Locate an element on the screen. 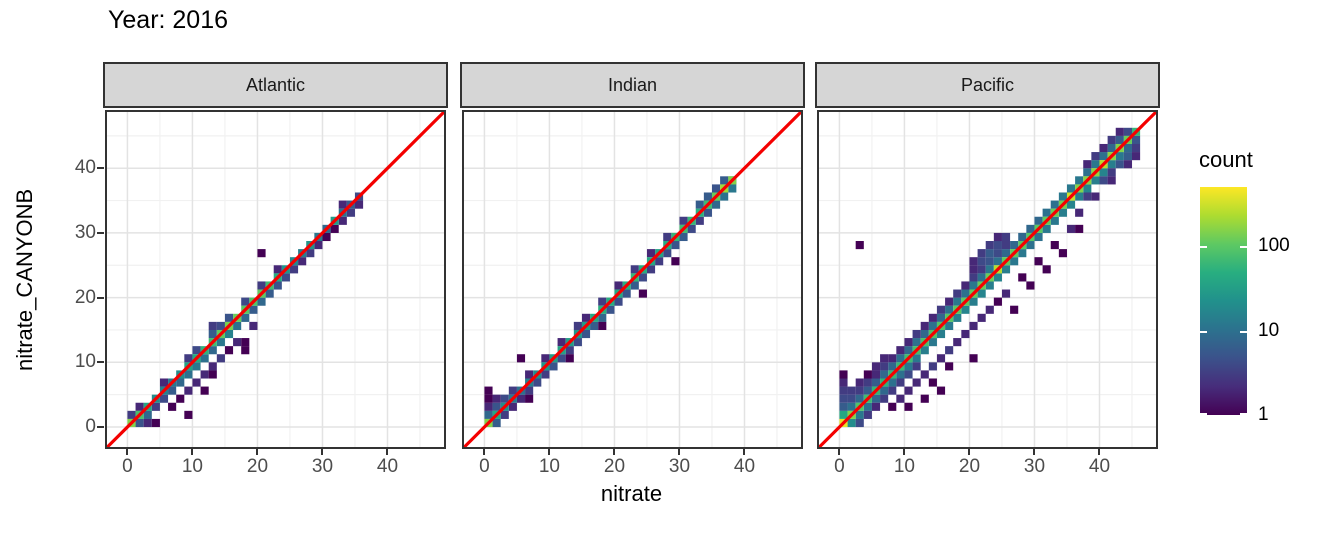 This screenshot has height=537, width=1344. y-tick-label: 10 is located at coordinates (85, 362).